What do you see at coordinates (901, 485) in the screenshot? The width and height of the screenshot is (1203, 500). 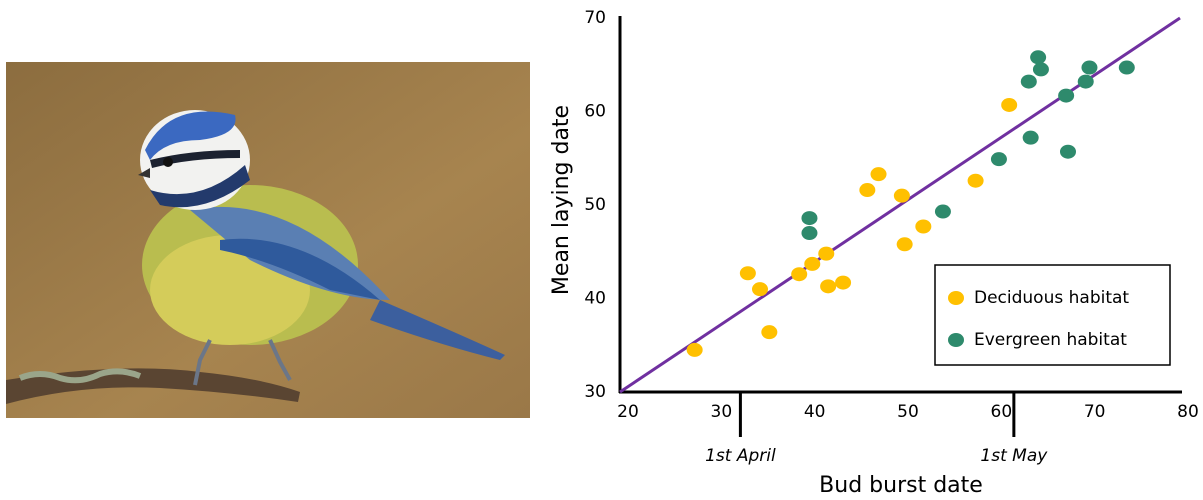 I see `x-axis-title: Bud burst date` at bounding box center [901, 485].